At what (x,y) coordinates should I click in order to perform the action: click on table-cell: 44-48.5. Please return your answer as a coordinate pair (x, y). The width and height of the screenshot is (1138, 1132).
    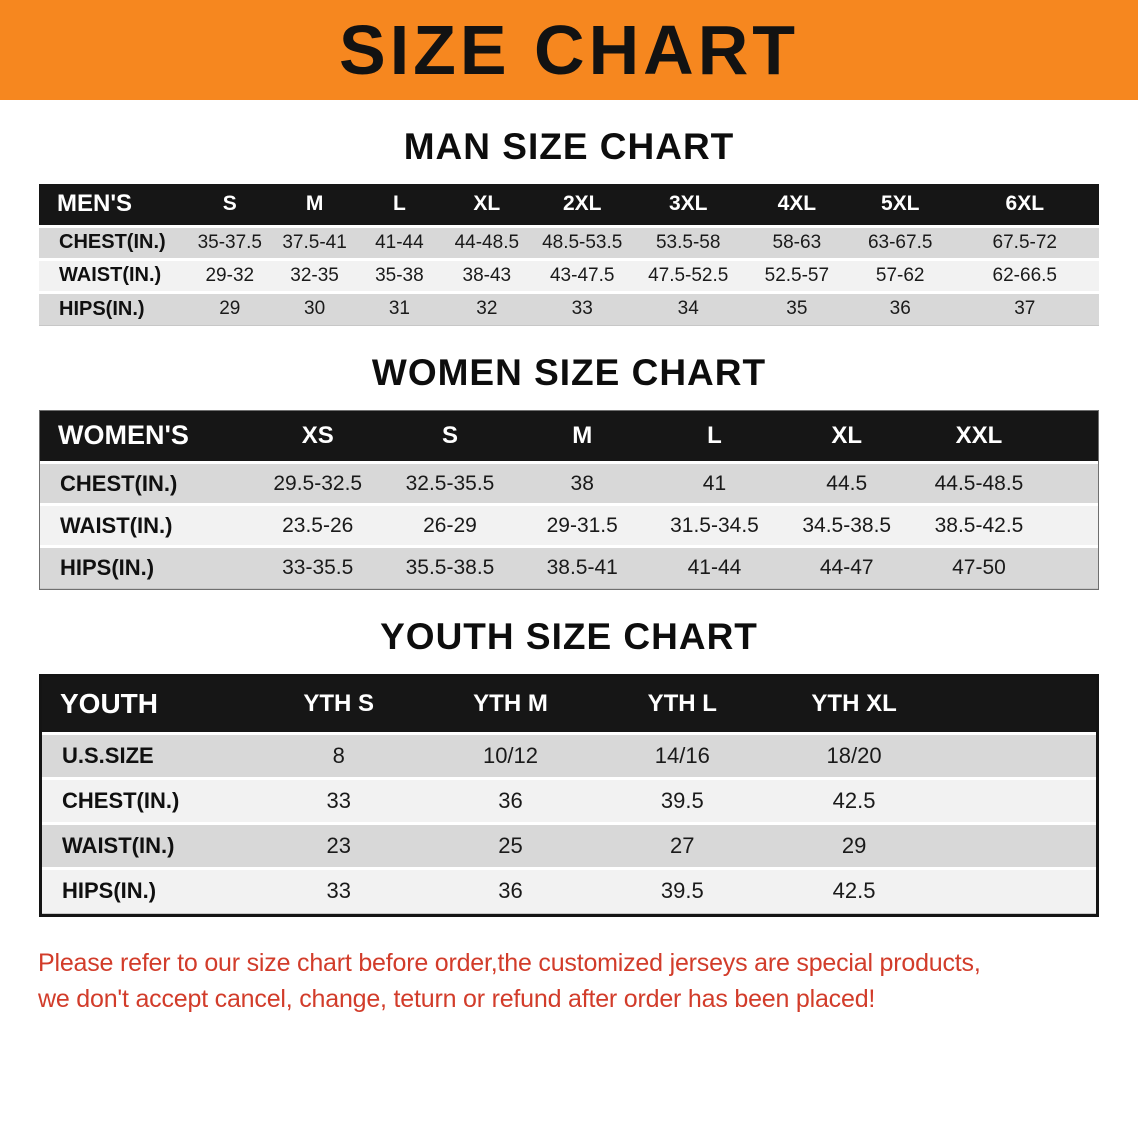
    Looking at the image, I should click on (486, 243).